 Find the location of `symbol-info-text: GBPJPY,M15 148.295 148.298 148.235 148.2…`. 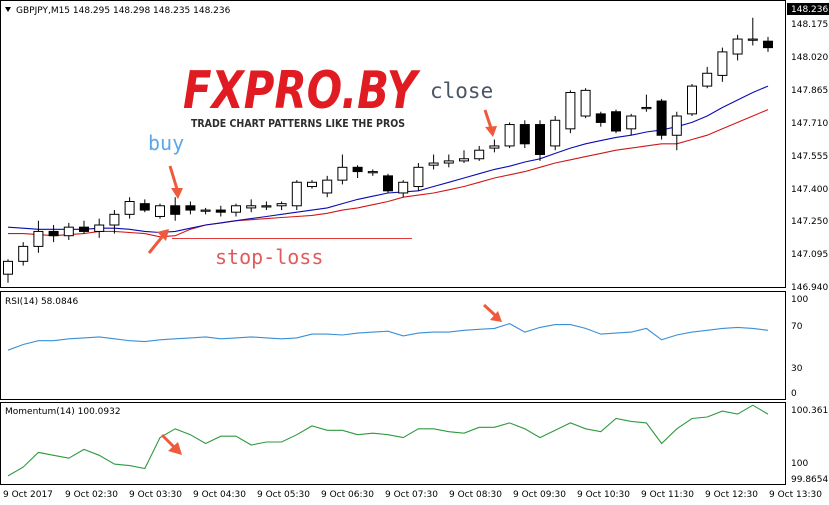

symbol-info-text: GBPJPY,M15 148.295 148.298 148.235 148.2… is located at coordinates (123, 11).